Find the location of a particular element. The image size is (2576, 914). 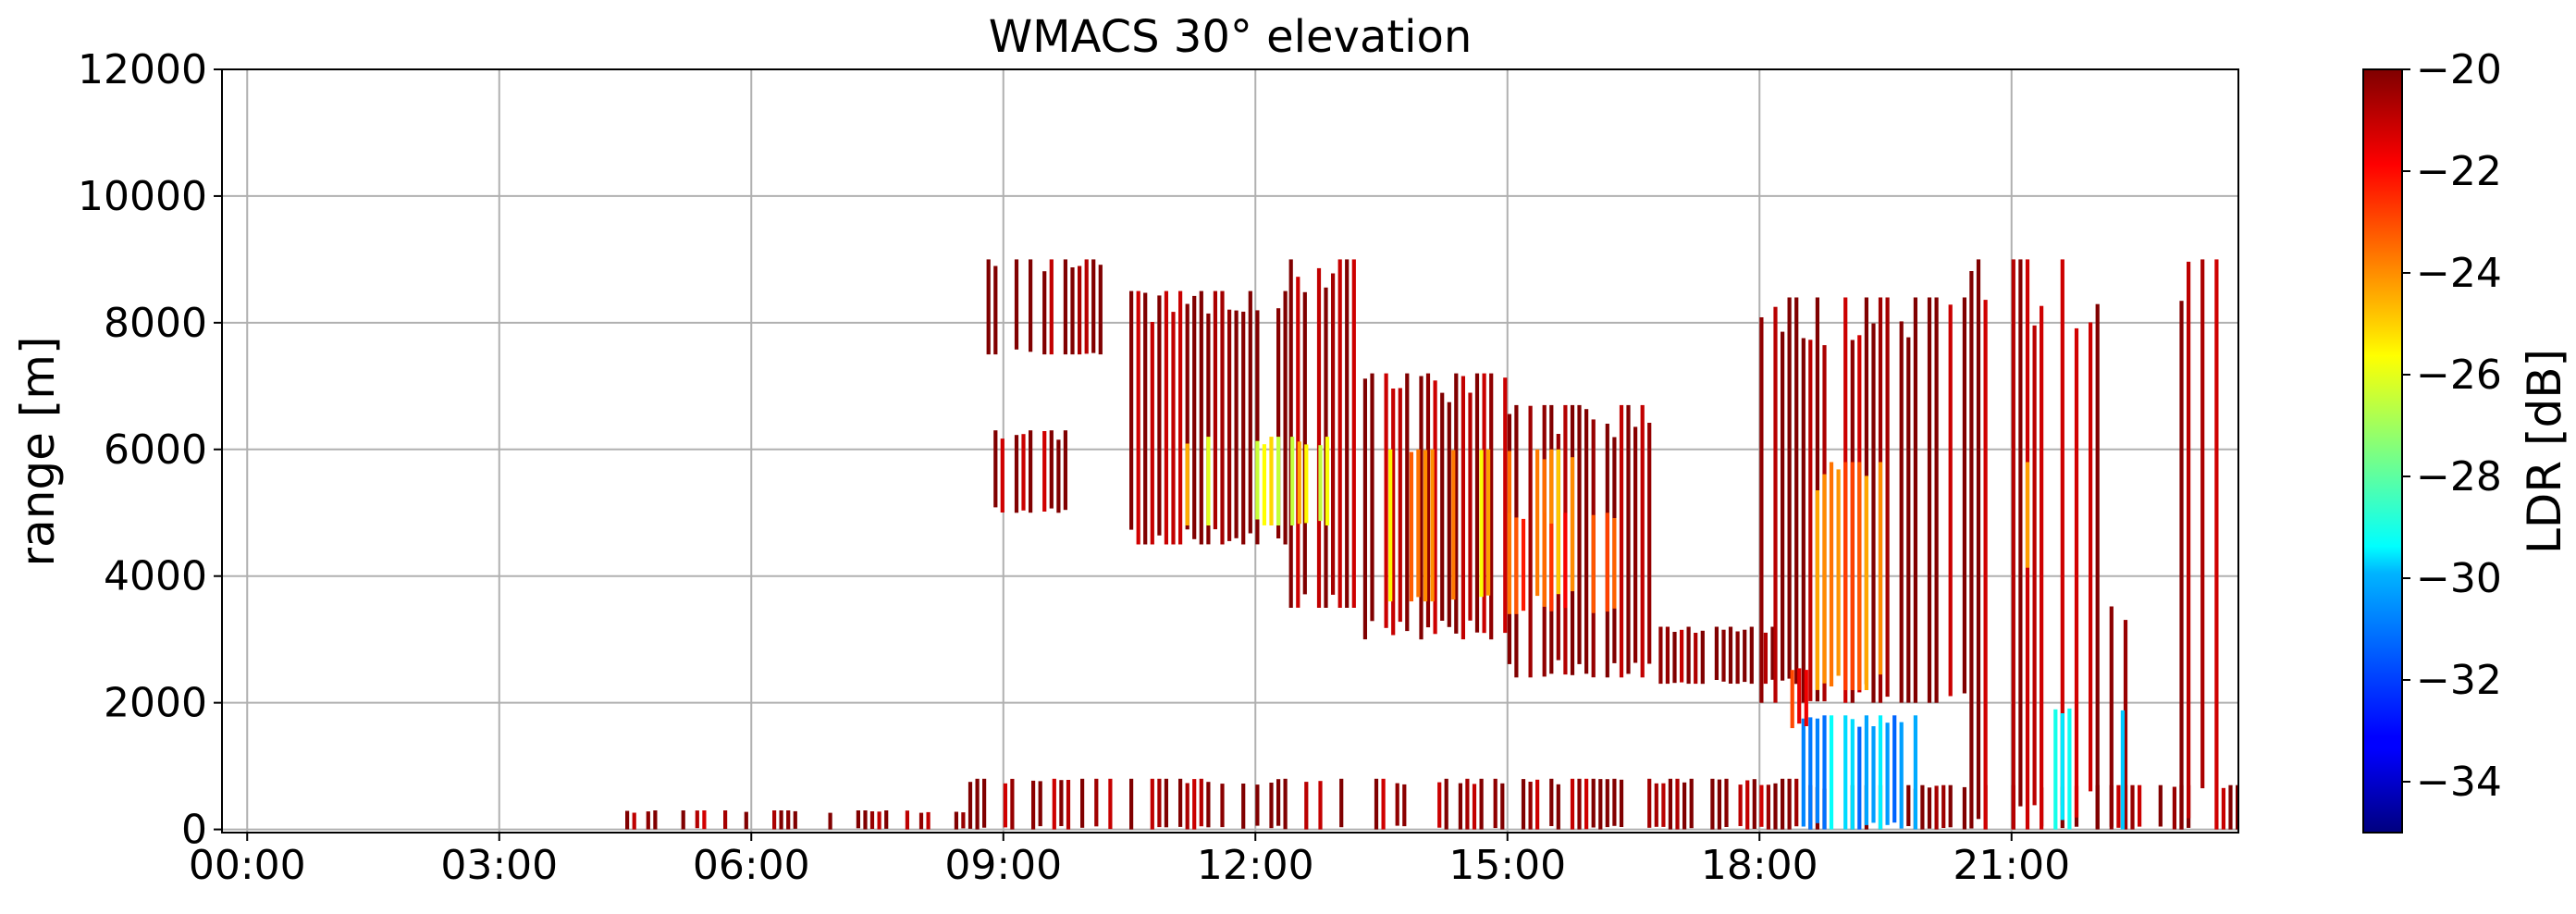

y-tick-label: 6000 is located at coordinates (155, 450).